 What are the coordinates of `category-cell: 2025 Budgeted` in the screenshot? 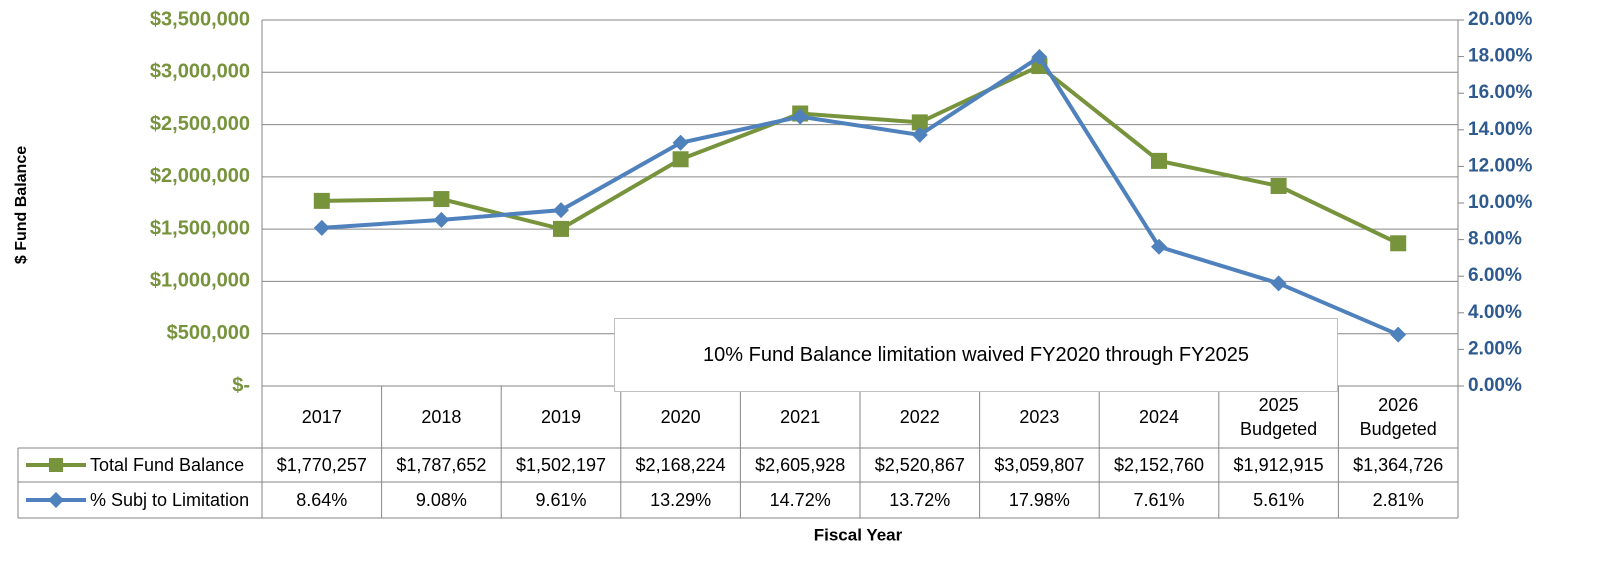 It's located at (1279, 417).